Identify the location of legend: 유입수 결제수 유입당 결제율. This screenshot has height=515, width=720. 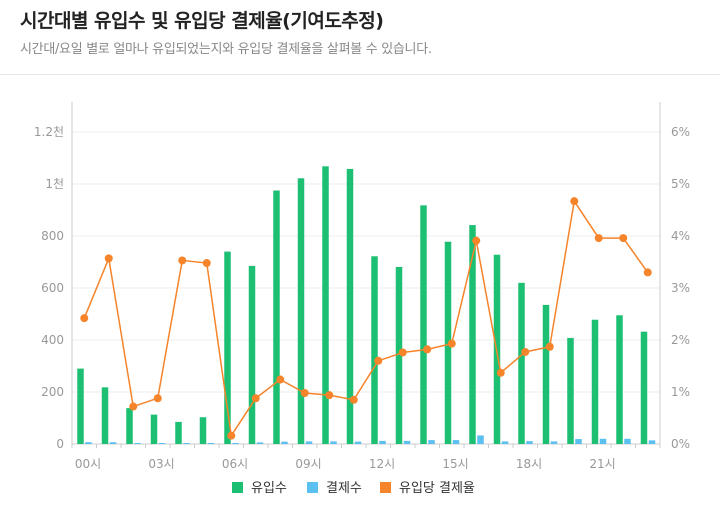
(353, 488).